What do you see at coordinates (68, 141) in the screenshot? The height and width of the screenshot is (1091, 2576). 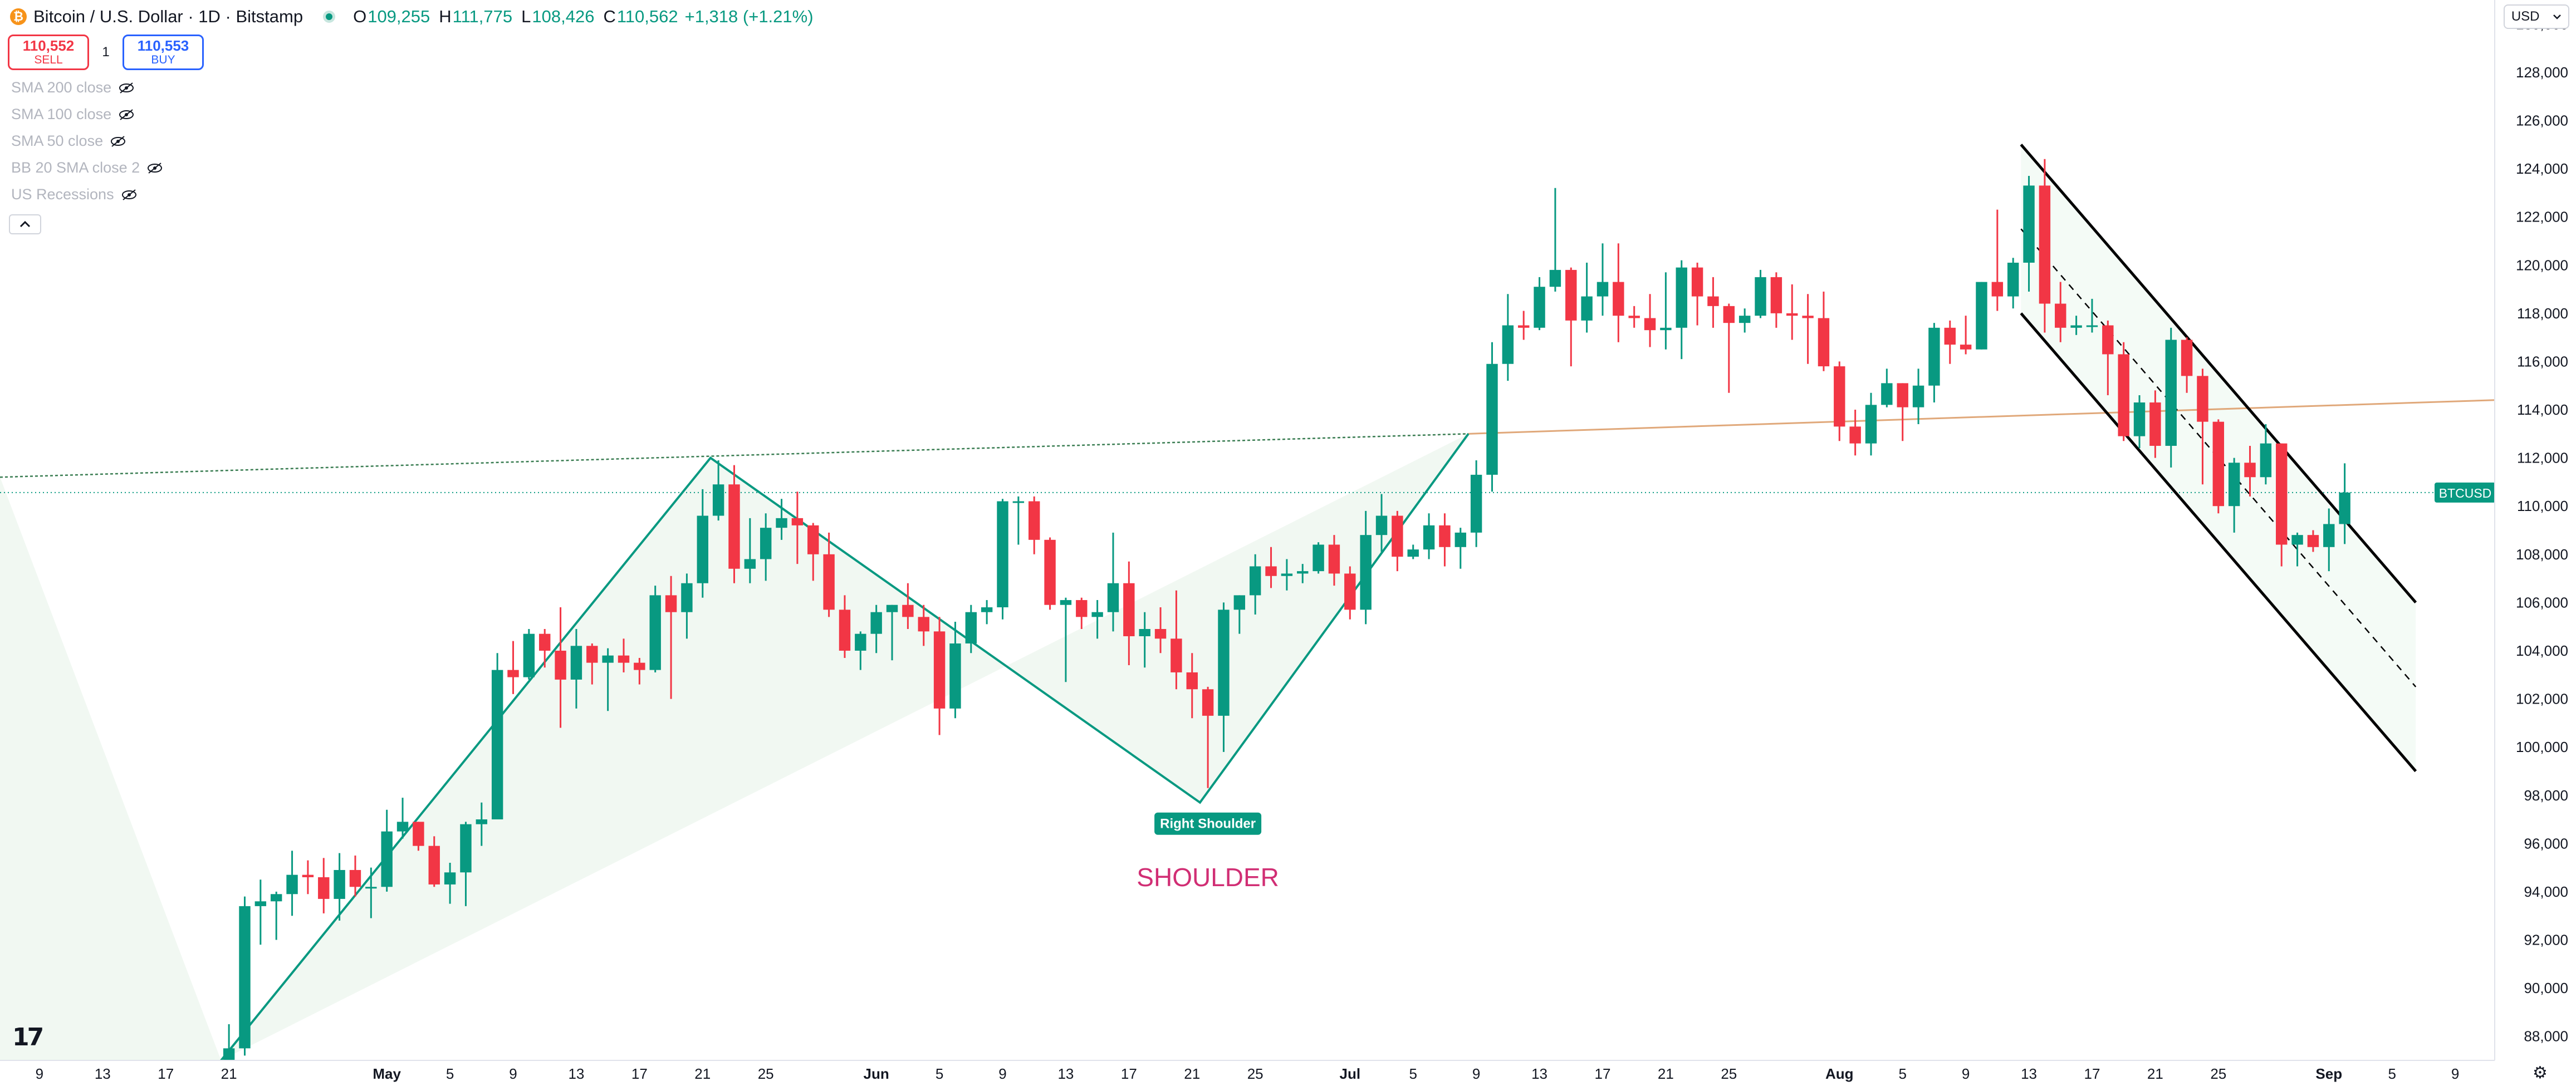 I see `indicator-sma-50: SMA 50 close` at bounding box center [68, 141].